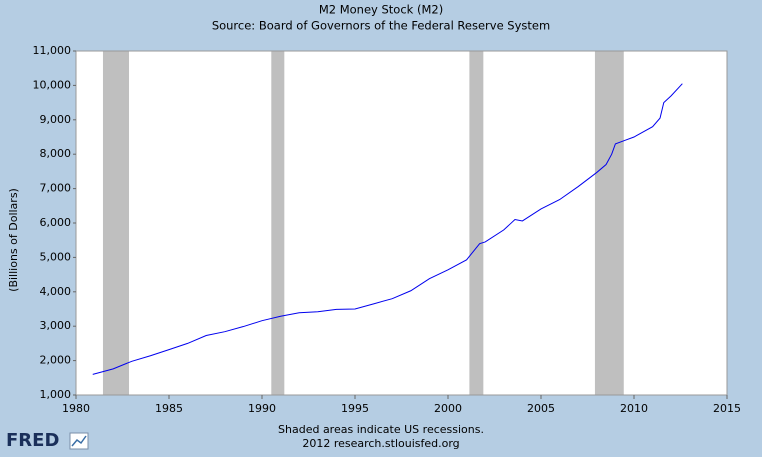 The width and height of the screenshot is (762, 457). What do you see at coordinates (727, 408) in the screenshot?
I see `x-tick-label: 2015` at bounding box center [727, 408].